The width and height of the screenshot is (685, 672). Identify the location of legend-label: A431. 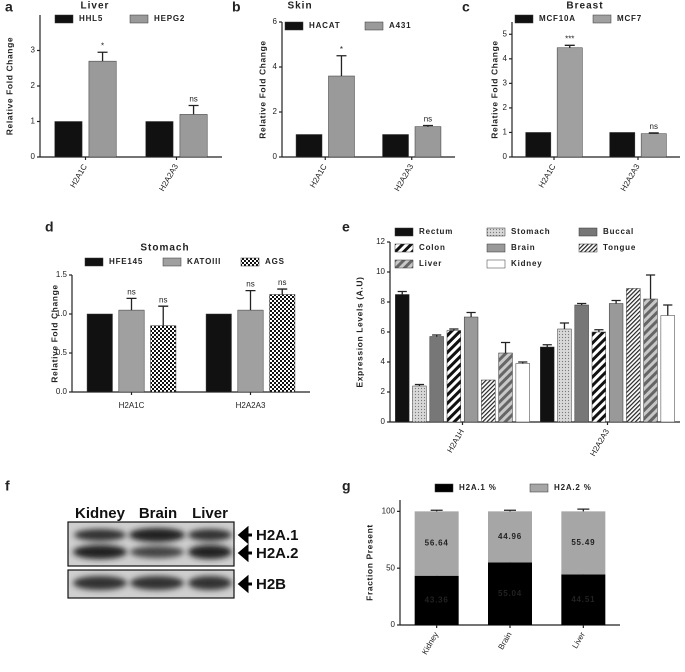
(400, 25).